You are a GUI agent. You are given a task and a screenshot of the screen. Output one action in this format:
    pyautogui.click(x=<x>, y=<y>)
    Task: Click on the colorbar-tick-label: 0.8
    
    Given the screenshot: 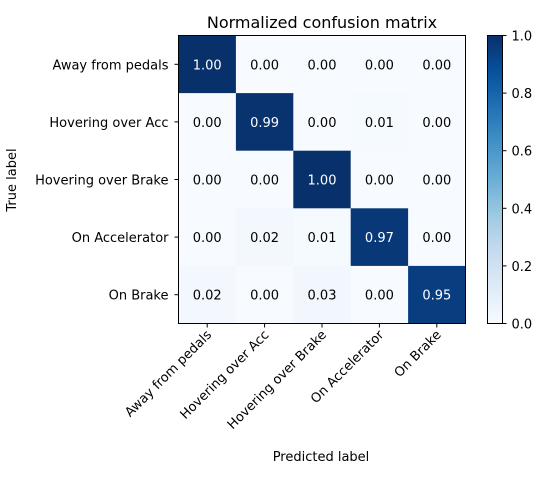 What is the action you would take?
    pyautogui.click(x=522, y=94)
    